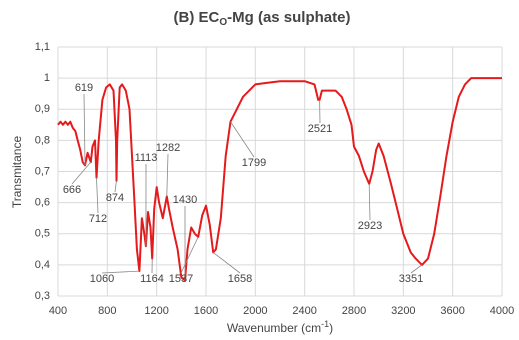 The image size is (519, 340). What do you see at coordinates (255, 311) in the screenshot?
I see `x-tick-label: 2000` at bounding box center [255, 311].